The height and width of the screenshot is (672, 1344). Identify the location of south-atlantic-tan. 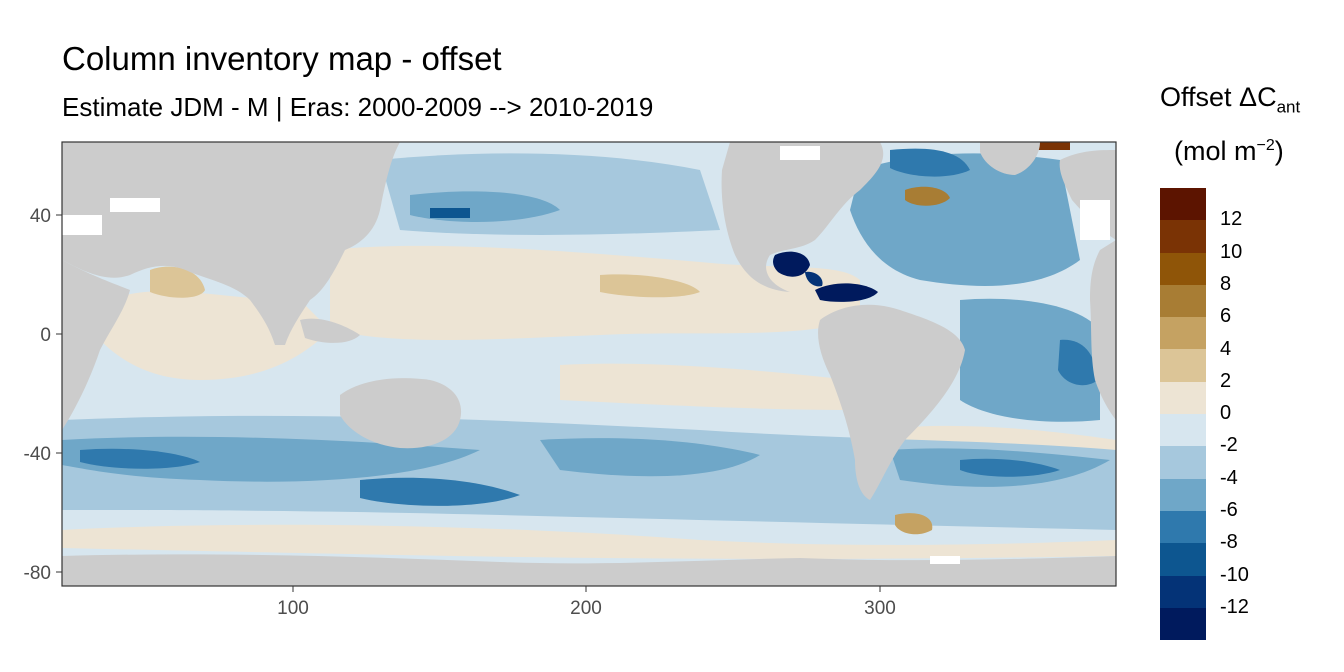
(914, 524).